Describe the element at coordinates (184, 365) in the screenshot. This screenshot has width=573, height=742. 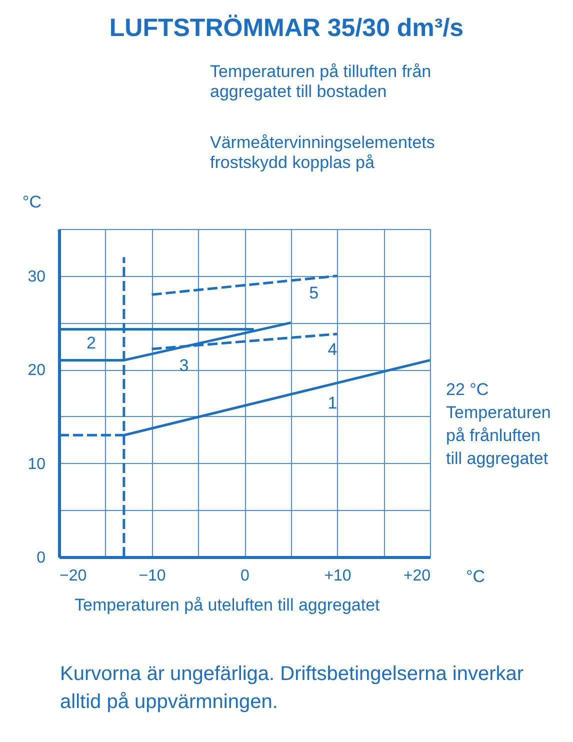
I see `annotation: 3` at that location.